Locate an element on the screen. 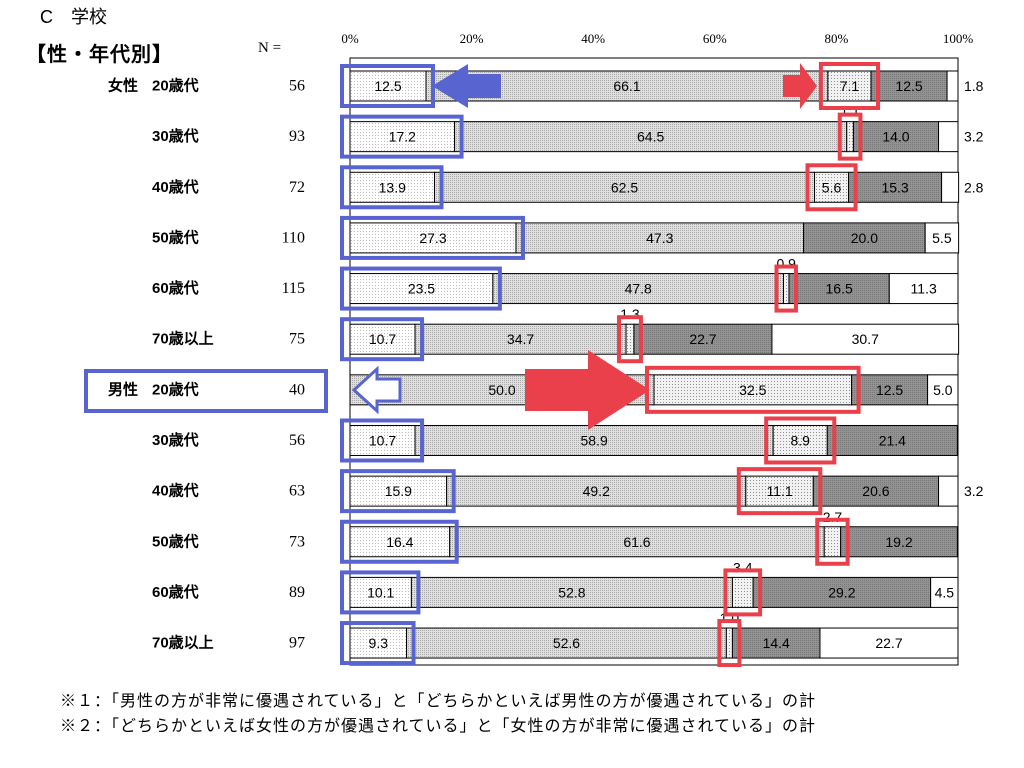 This screenshot has width=1024, height=768. data-label: 20.0 is located at coordinates (864, 238).